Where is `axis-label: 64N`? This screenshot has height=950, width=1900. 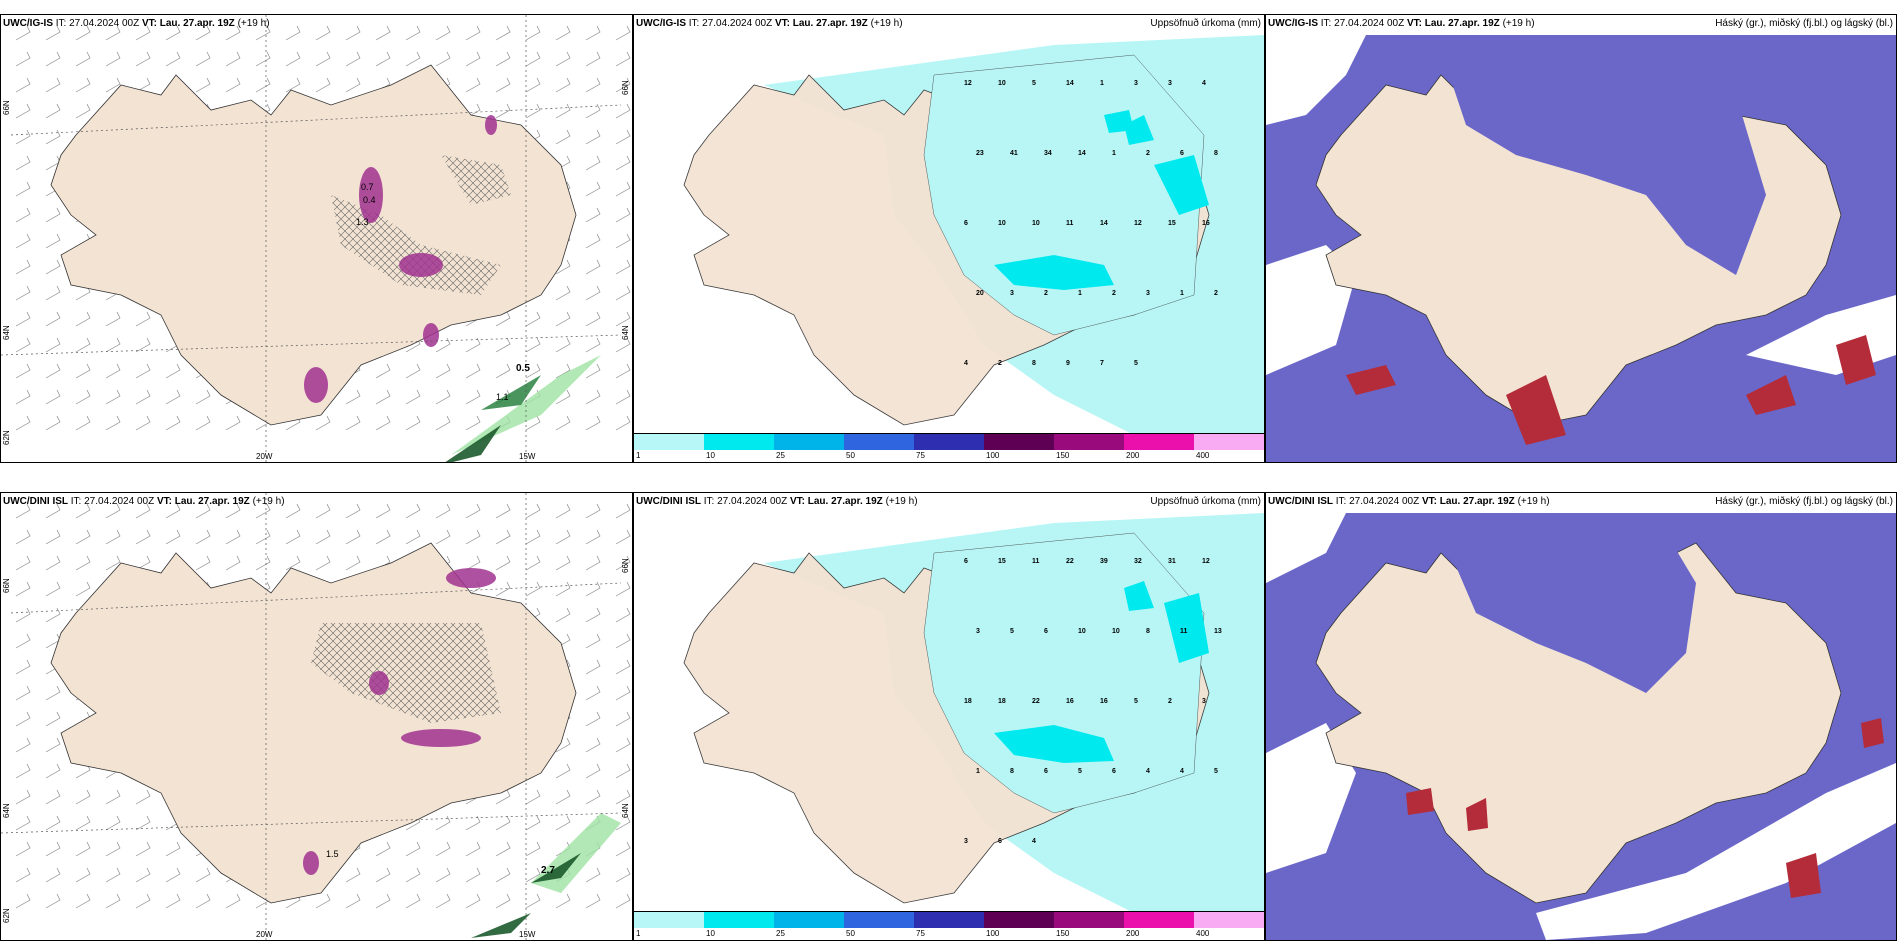
axis-label: 64N is located at coordinates (625, 332).